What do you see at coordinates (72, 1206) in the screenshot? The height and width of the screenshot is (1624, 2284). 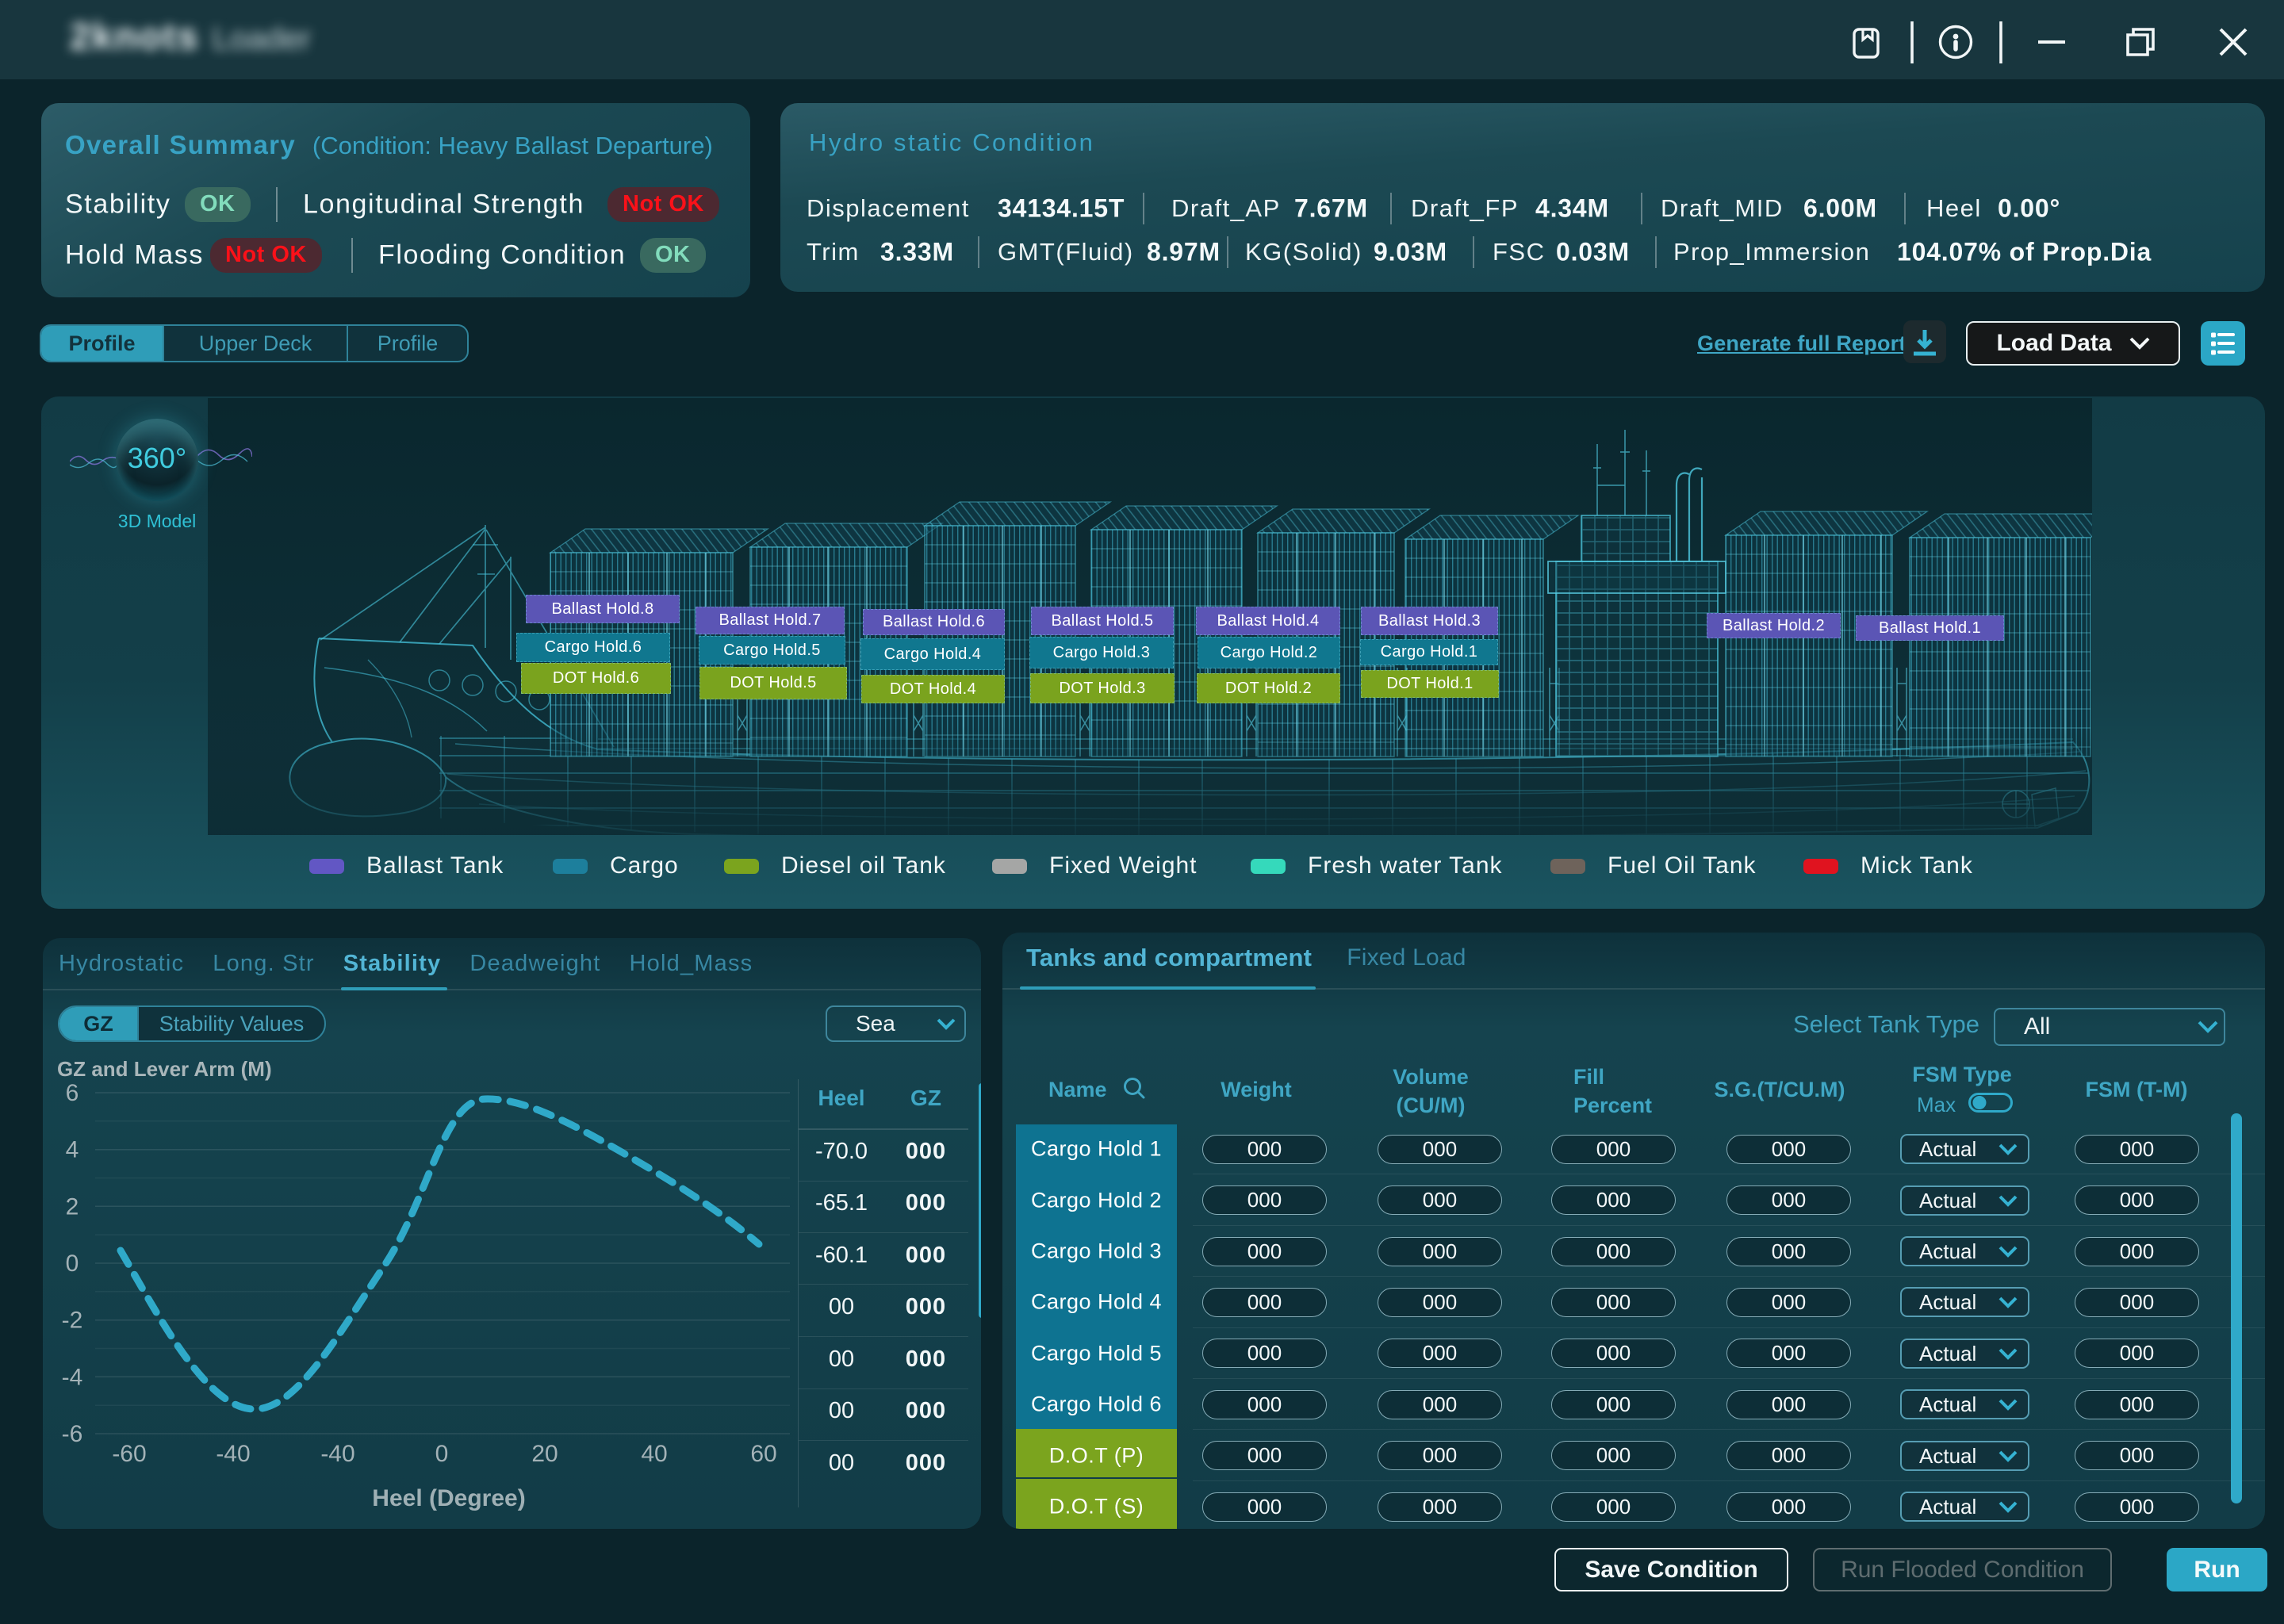 I see `svg-text: 2` at bounding box center [72, 1206].